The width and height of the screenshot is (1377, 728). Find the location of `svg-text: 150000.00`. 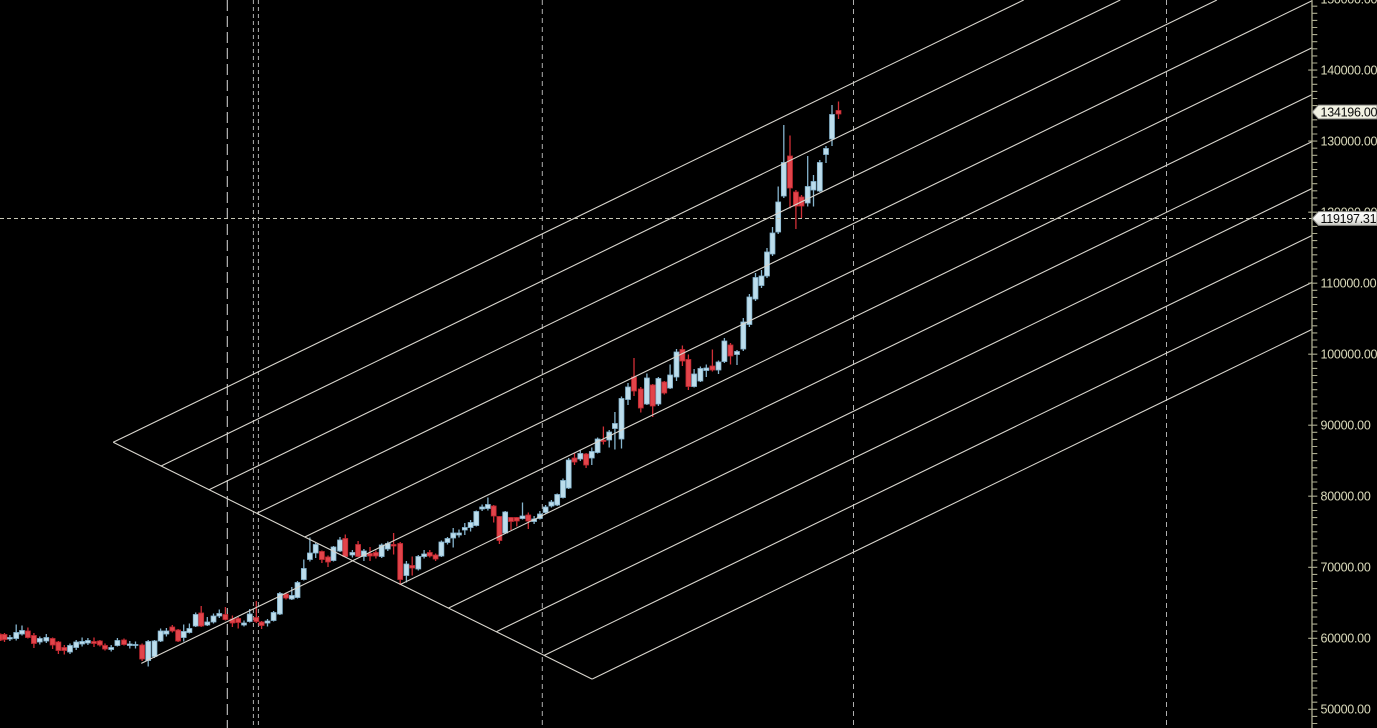

svg-text: 150000.00 is located at coordinates (1349, 3).